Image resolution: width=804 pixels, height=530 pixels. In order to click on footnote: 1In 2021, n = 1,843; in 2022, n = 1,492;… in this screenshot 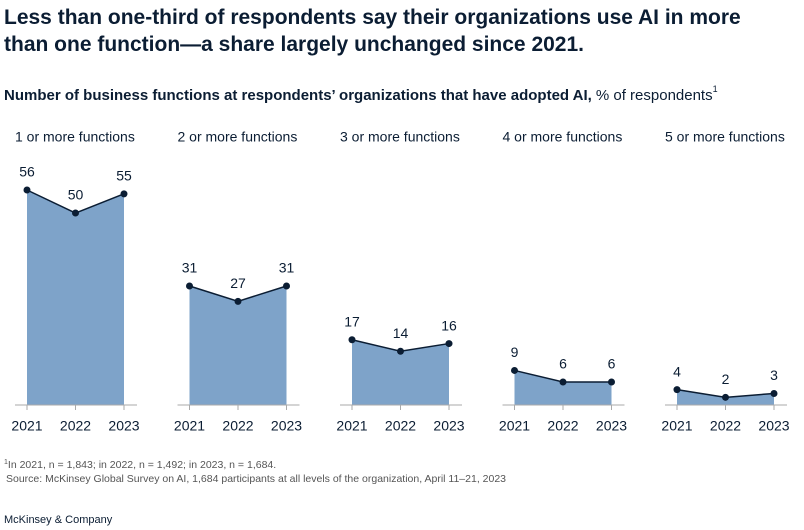, I will do `click(140, 465)`.